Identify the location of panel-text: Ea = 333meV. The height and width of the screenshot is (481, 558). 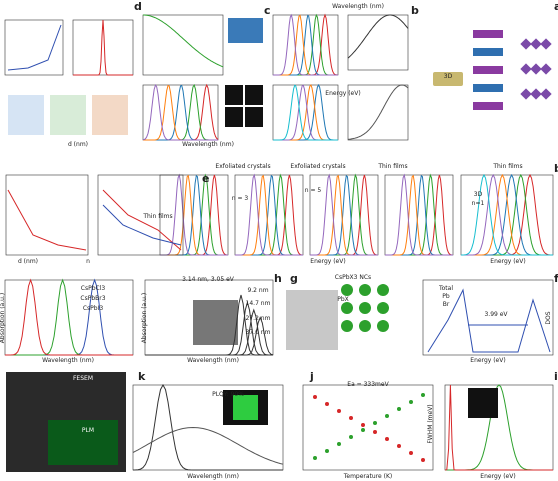
(368, 384).